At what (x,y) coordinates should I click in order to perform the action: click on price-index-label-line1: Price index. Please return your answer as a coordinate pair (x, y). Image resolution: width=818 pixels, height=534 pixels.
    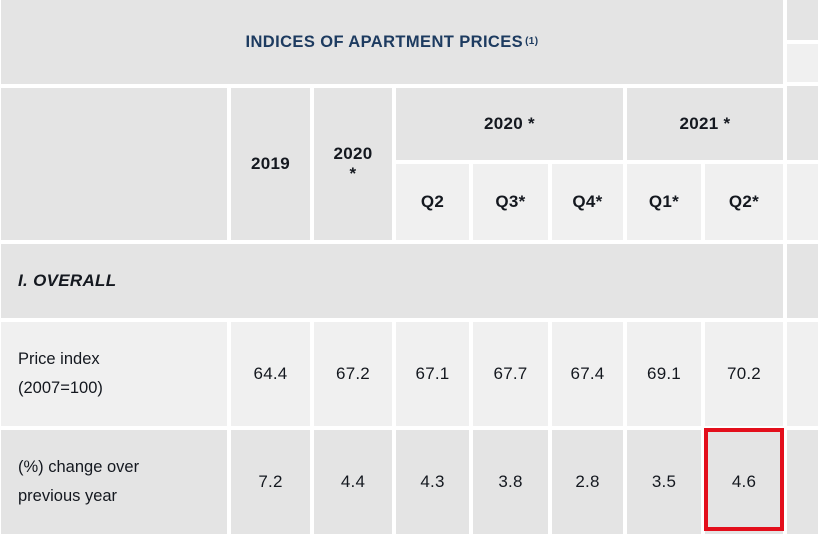
    Looking at the image, I should click on (59, 359).